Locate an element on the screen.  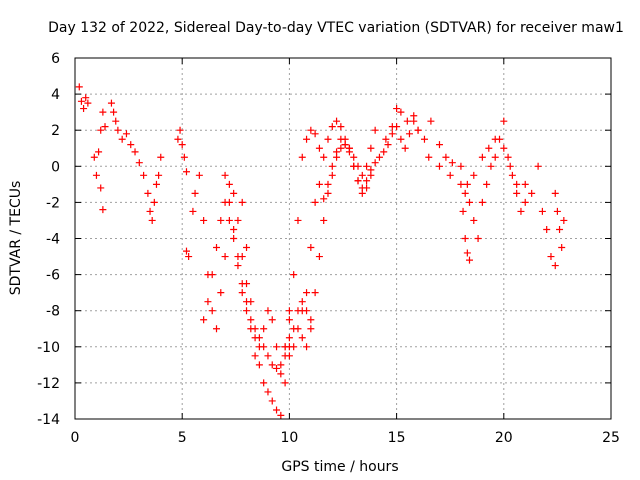
x-tick-label: 15 is located at coordinates (397, 438).